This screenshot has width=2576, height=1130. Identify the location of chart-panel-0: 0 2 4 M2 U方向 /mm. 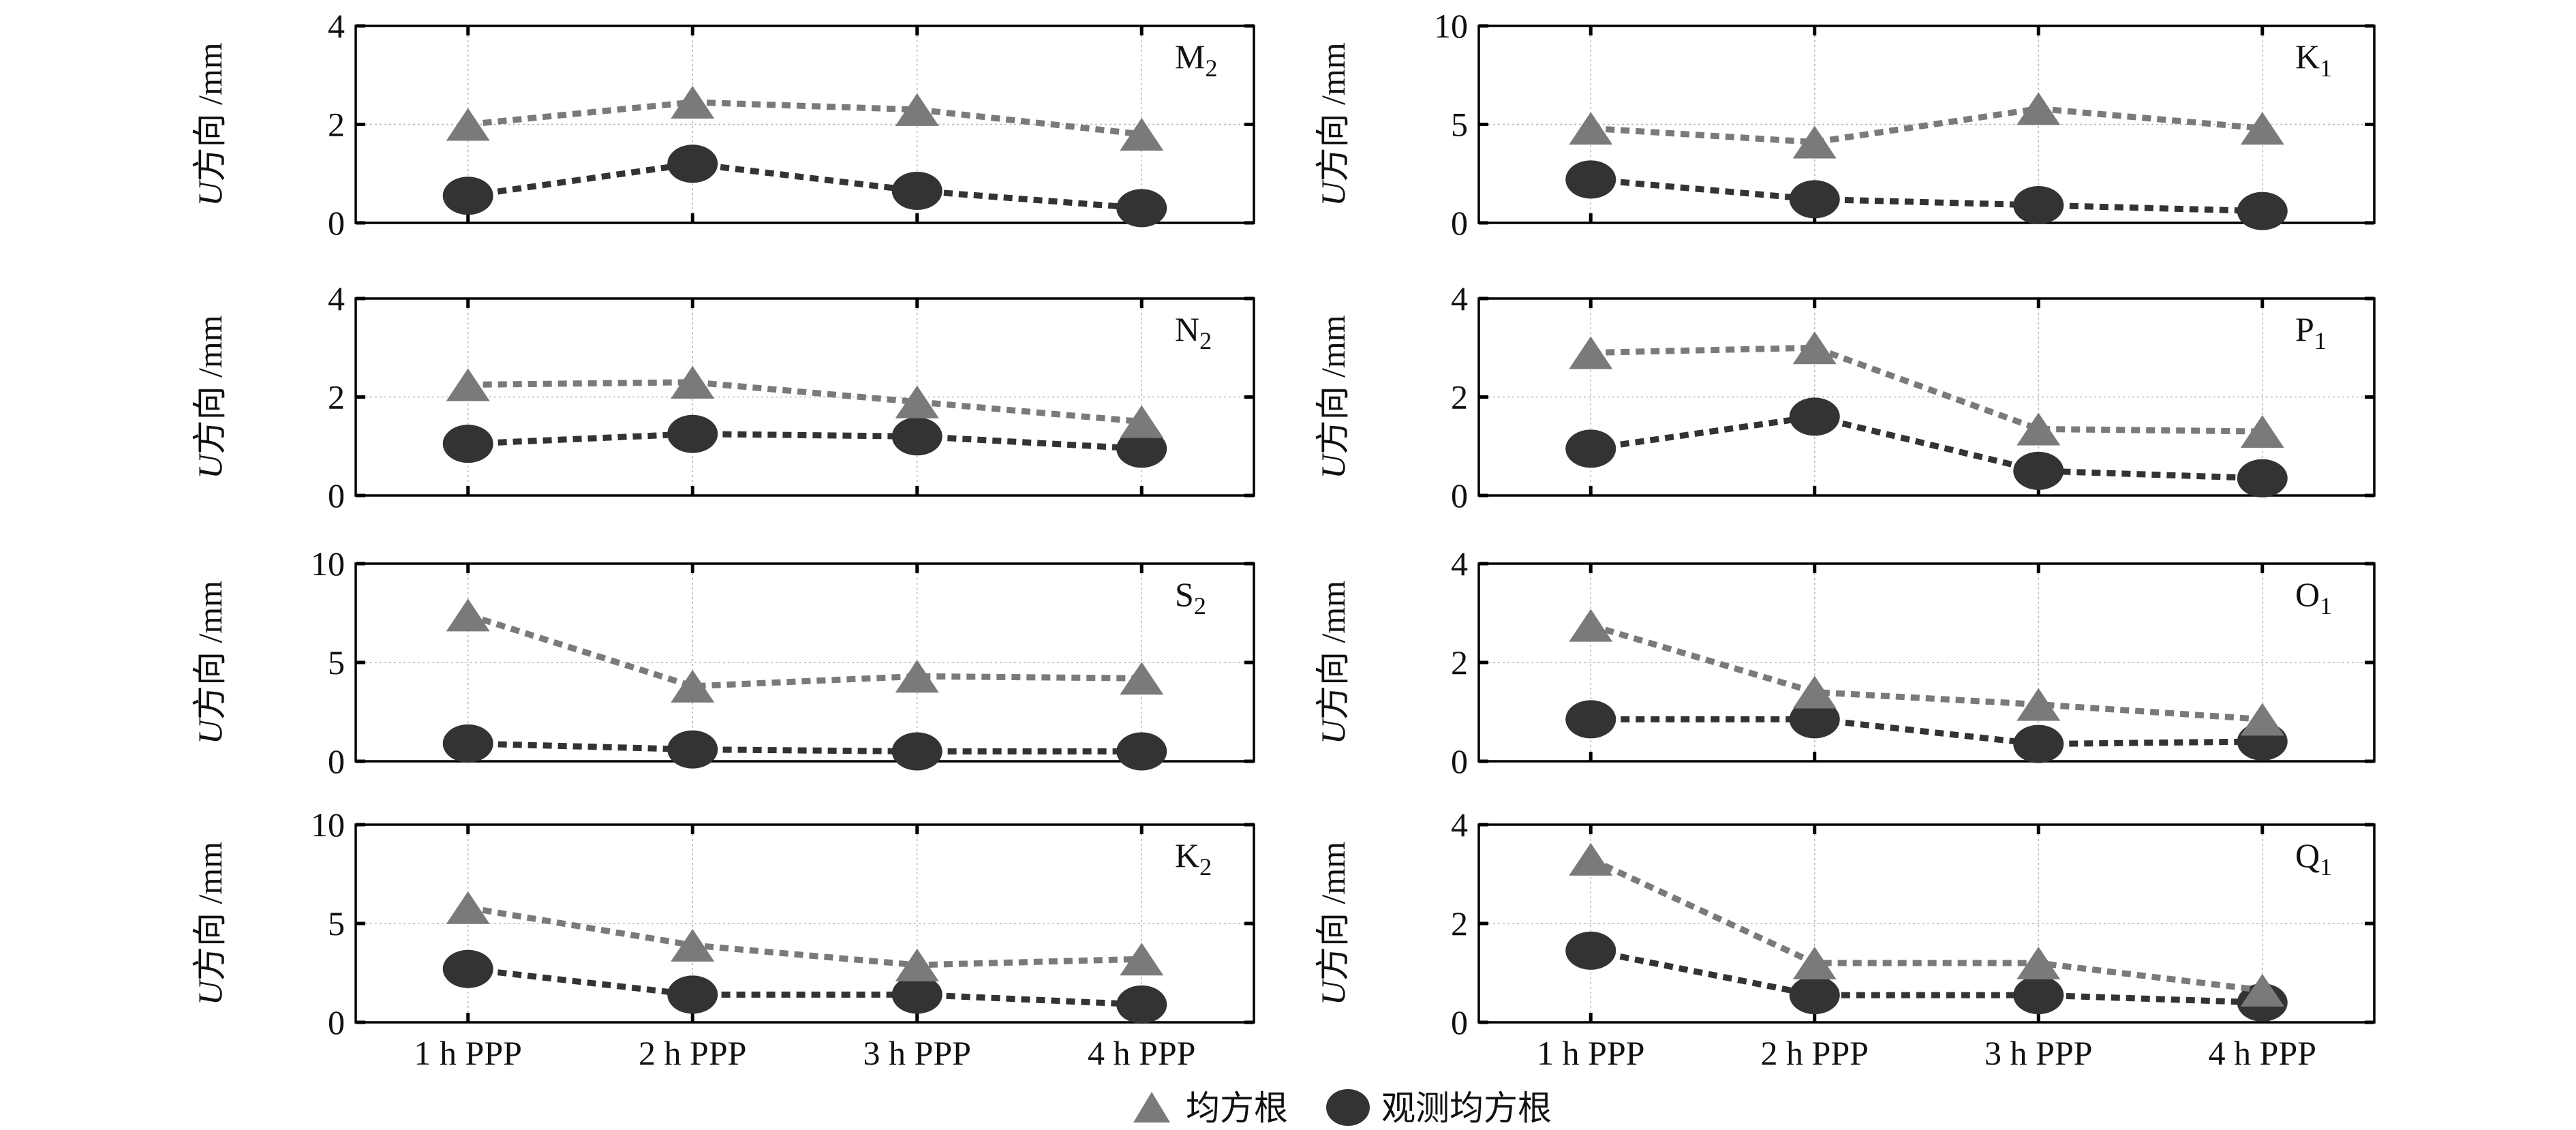
(723, 124).